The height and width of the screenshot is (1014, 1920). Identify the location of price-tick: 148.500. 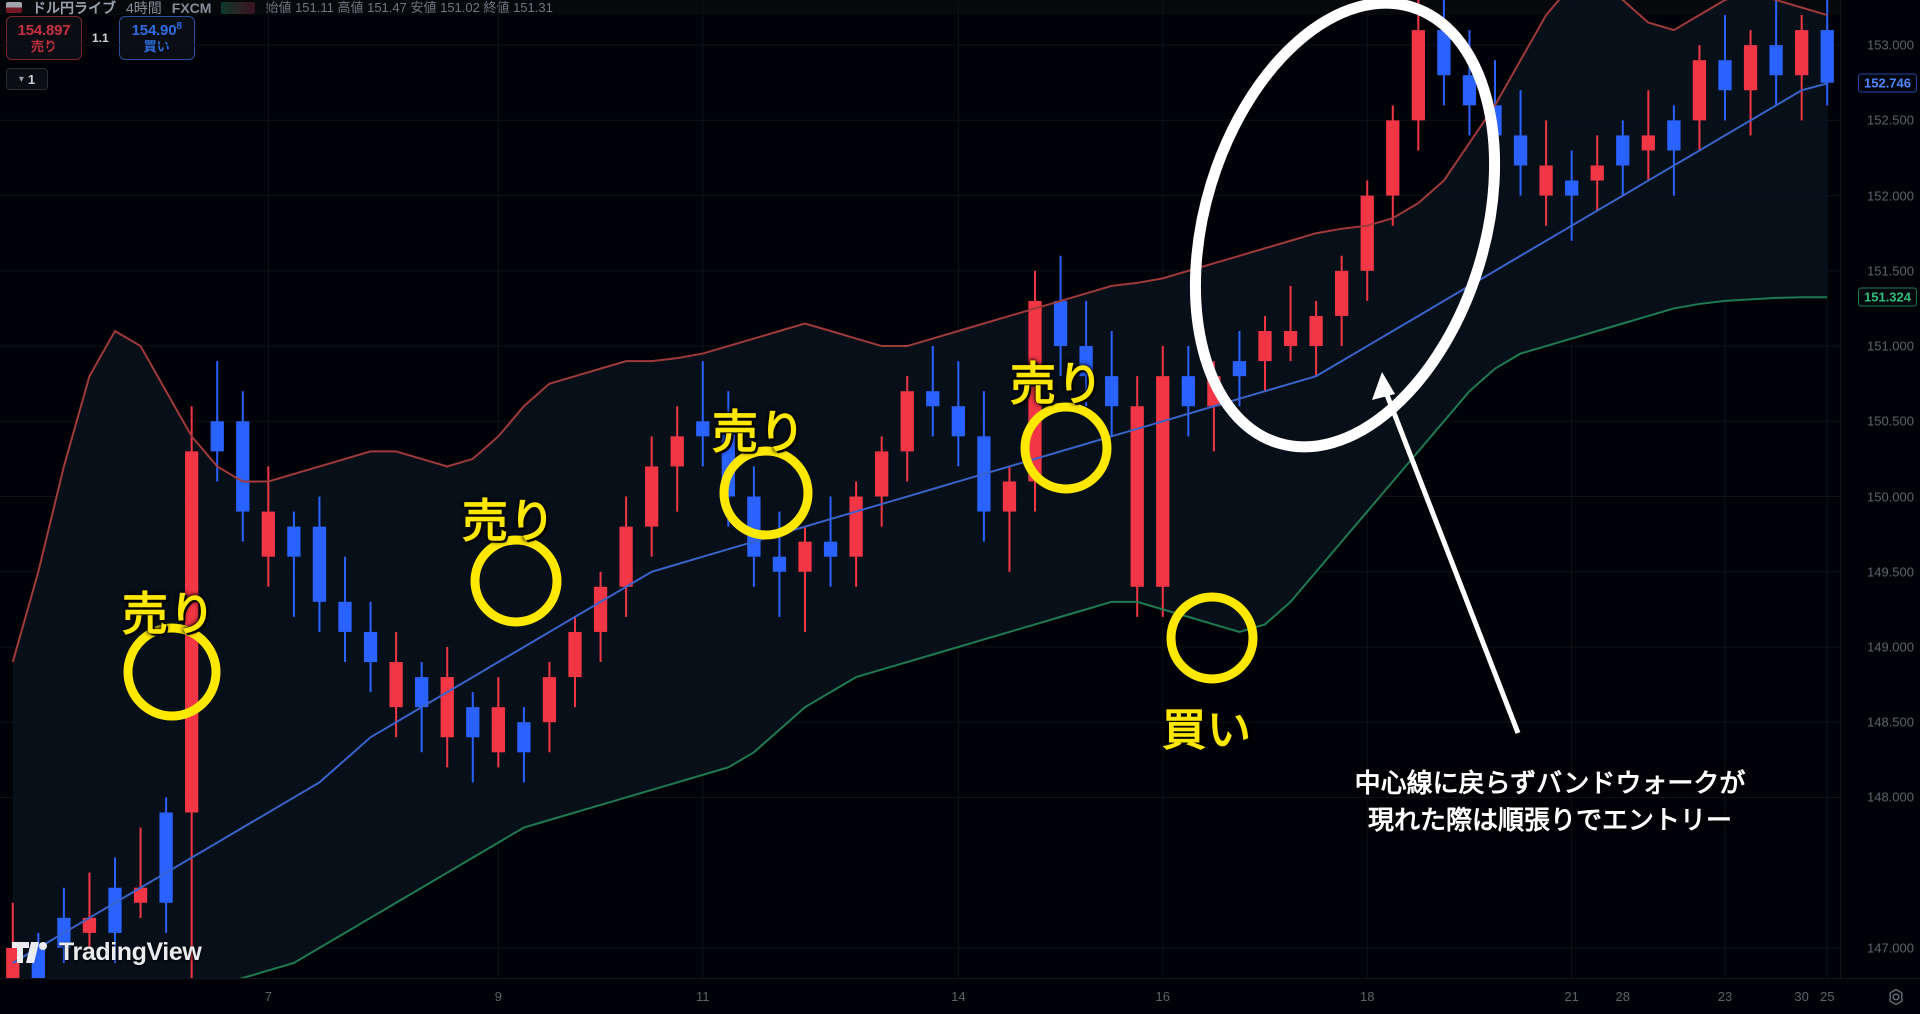
(1890, 722).